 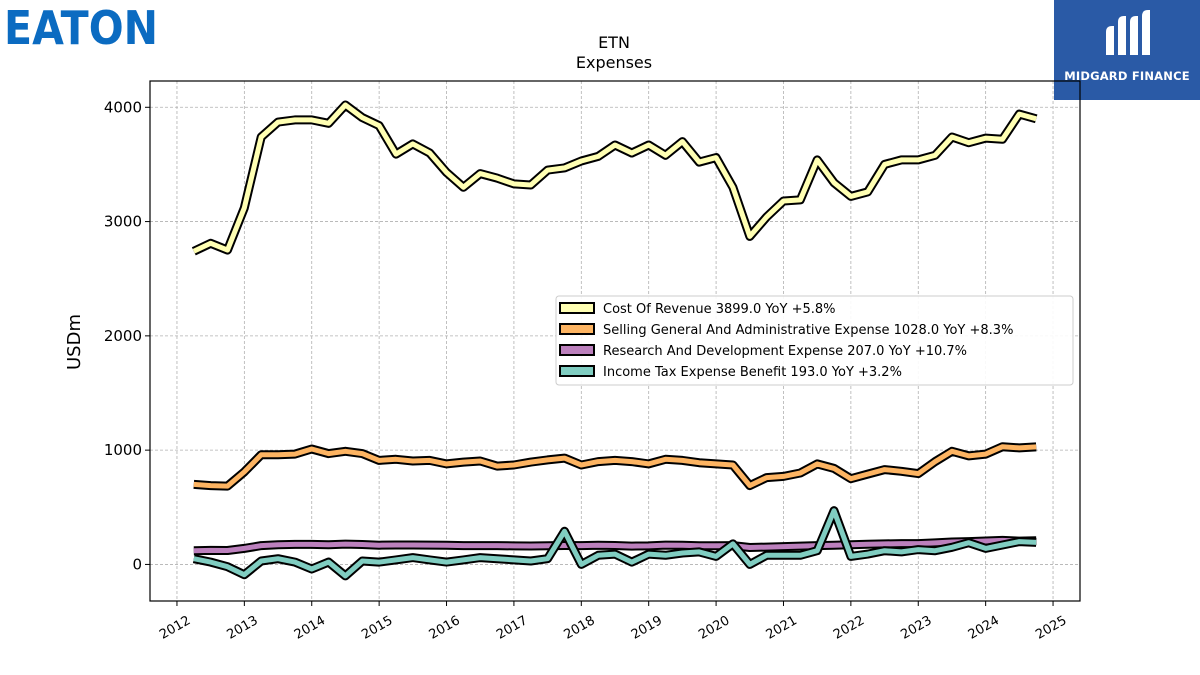 What do you see at coordinates (614, 42) in the screenshot?
I see `chart-title: ETN` at bounding box center [614, 42].